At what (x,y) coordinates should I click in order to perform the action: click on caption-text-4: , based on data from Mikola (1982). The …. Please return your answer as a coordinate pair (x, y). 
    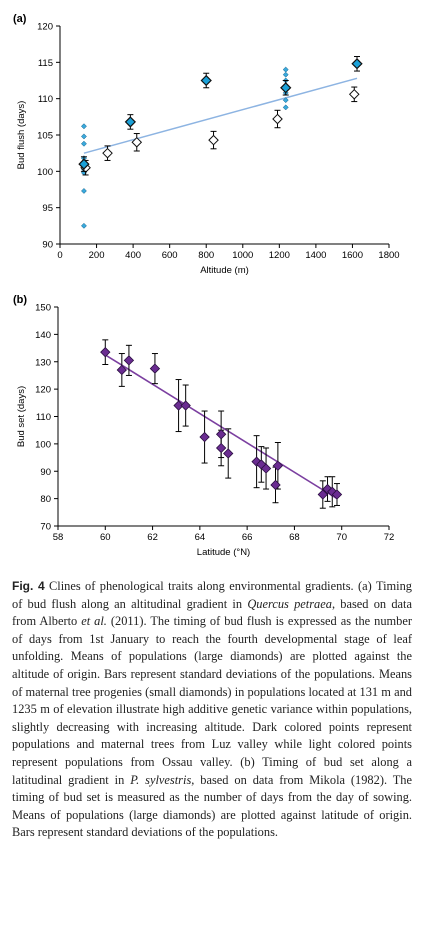
    Looking at the image, I should click on (212, 806).